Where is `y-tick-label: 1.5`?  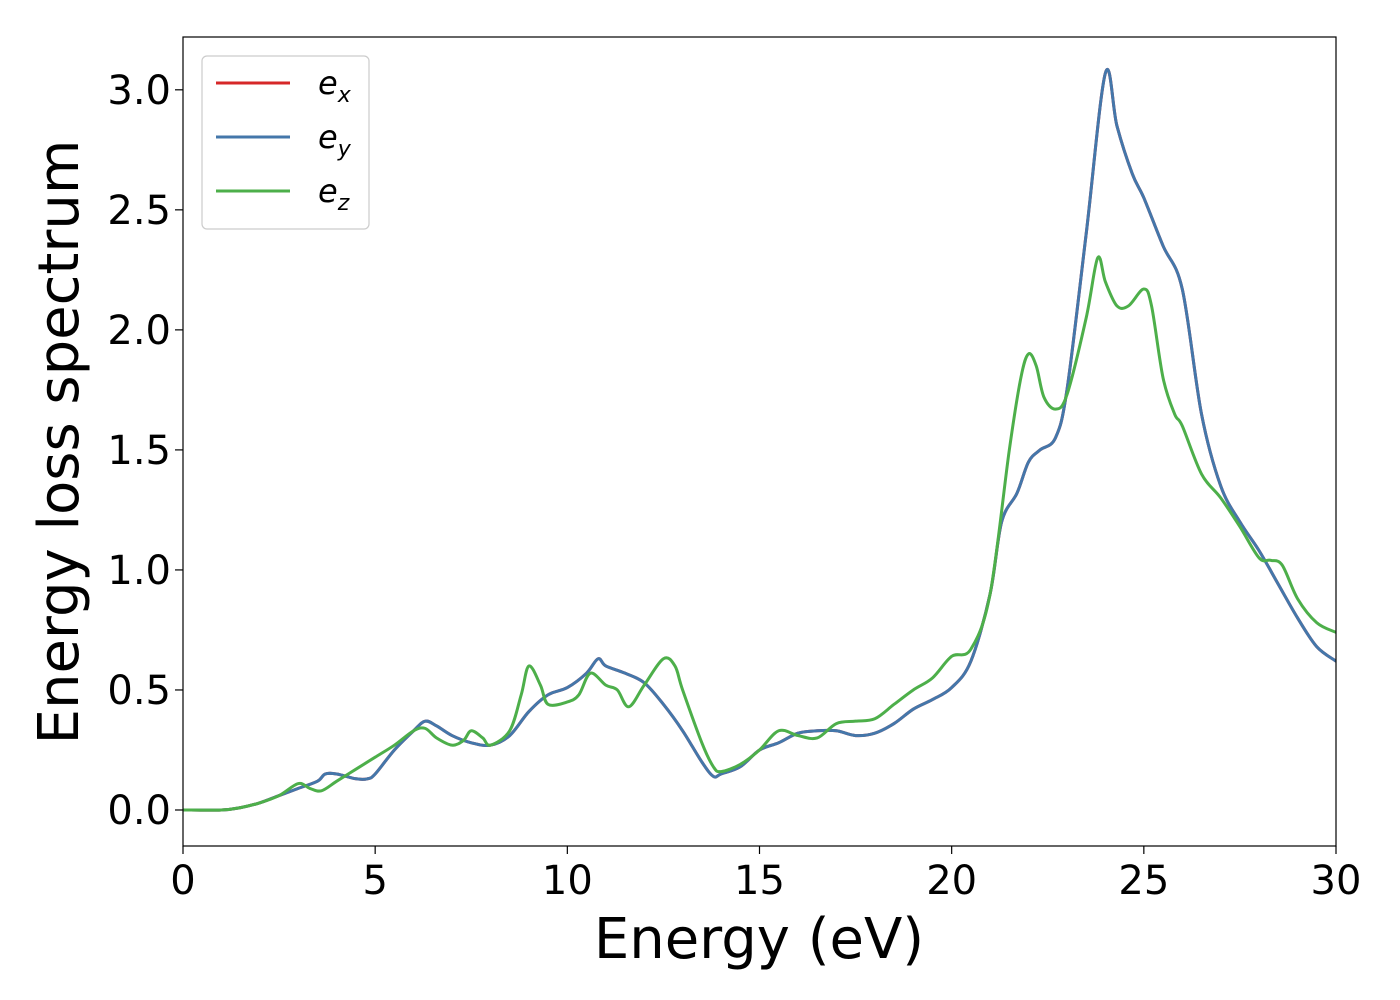 y-tick-label: 1.5 is located at coordinates (139, 451).